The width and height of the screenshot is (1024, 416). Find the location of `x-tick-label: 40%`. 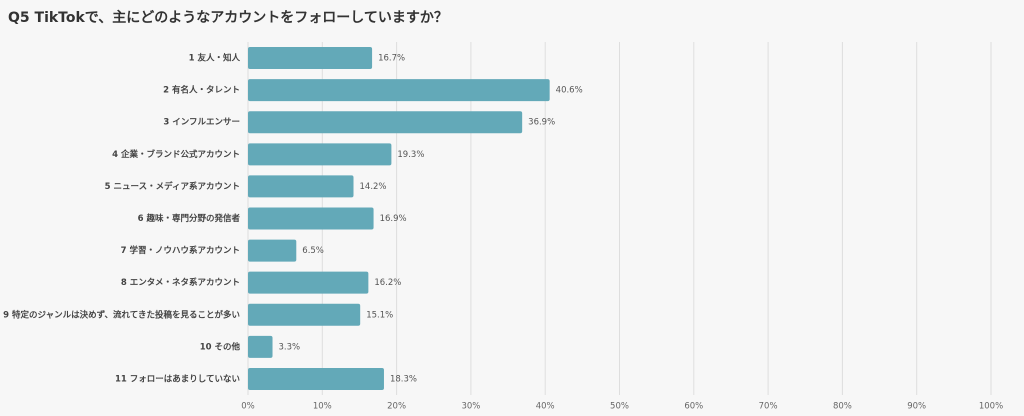

x-tick-label: 40% is located at coordinates (545, 407).